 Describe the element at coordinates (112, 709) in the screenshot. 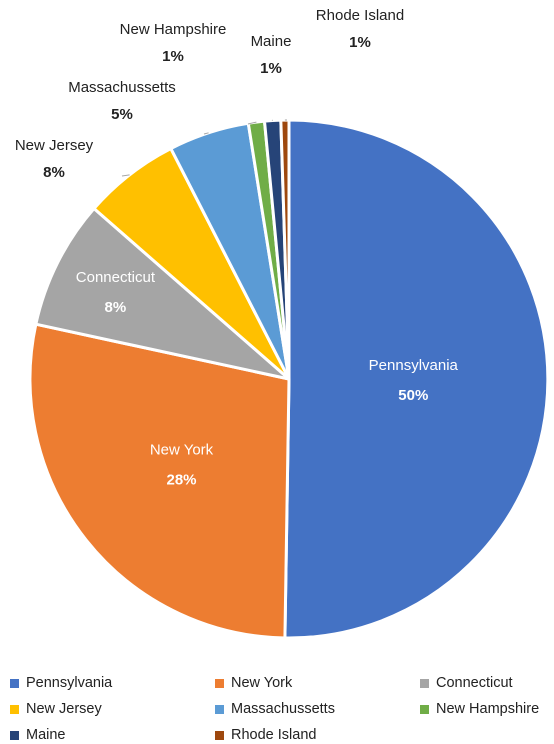

I see `legend-item-new-jersey: New Jersey` at that location.